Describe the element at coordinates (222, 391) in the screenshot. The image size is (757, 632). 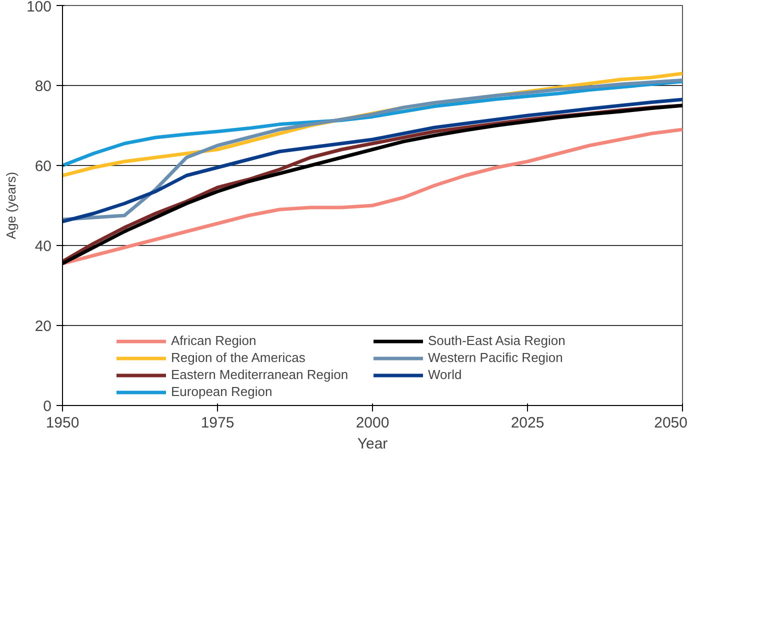
I see `legend-label: European Region` at that location.